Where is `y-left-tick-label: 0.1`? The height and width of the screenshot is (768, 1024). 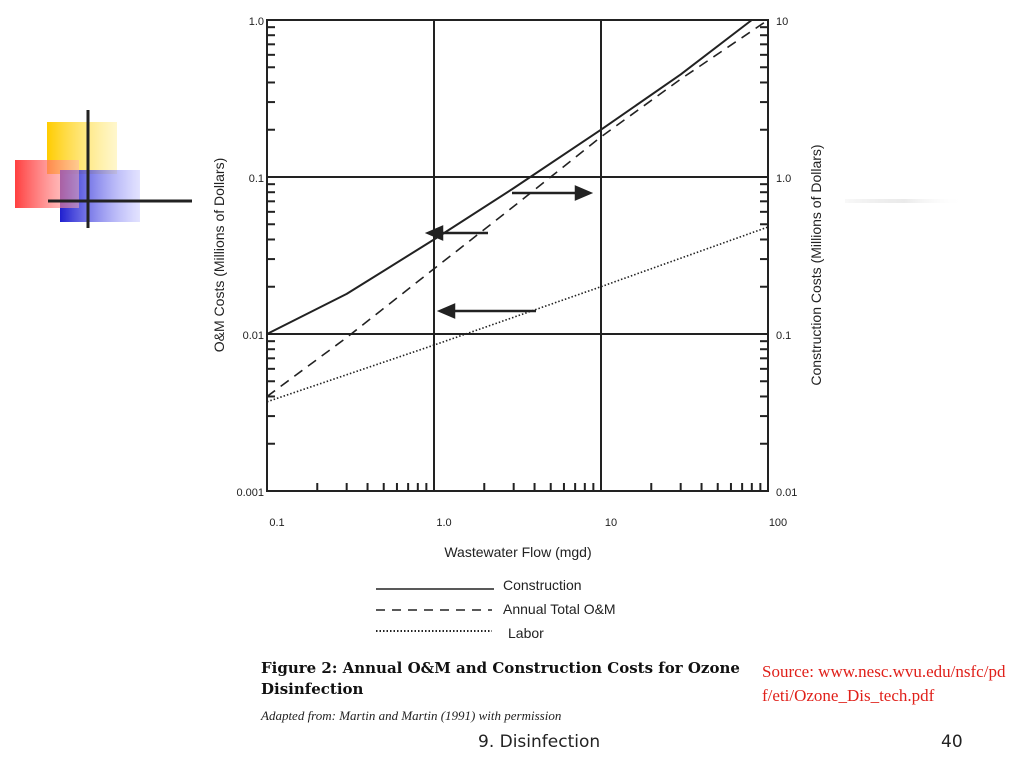 y-left-tick-label: 0.1 is located at coordinates (256, 179).